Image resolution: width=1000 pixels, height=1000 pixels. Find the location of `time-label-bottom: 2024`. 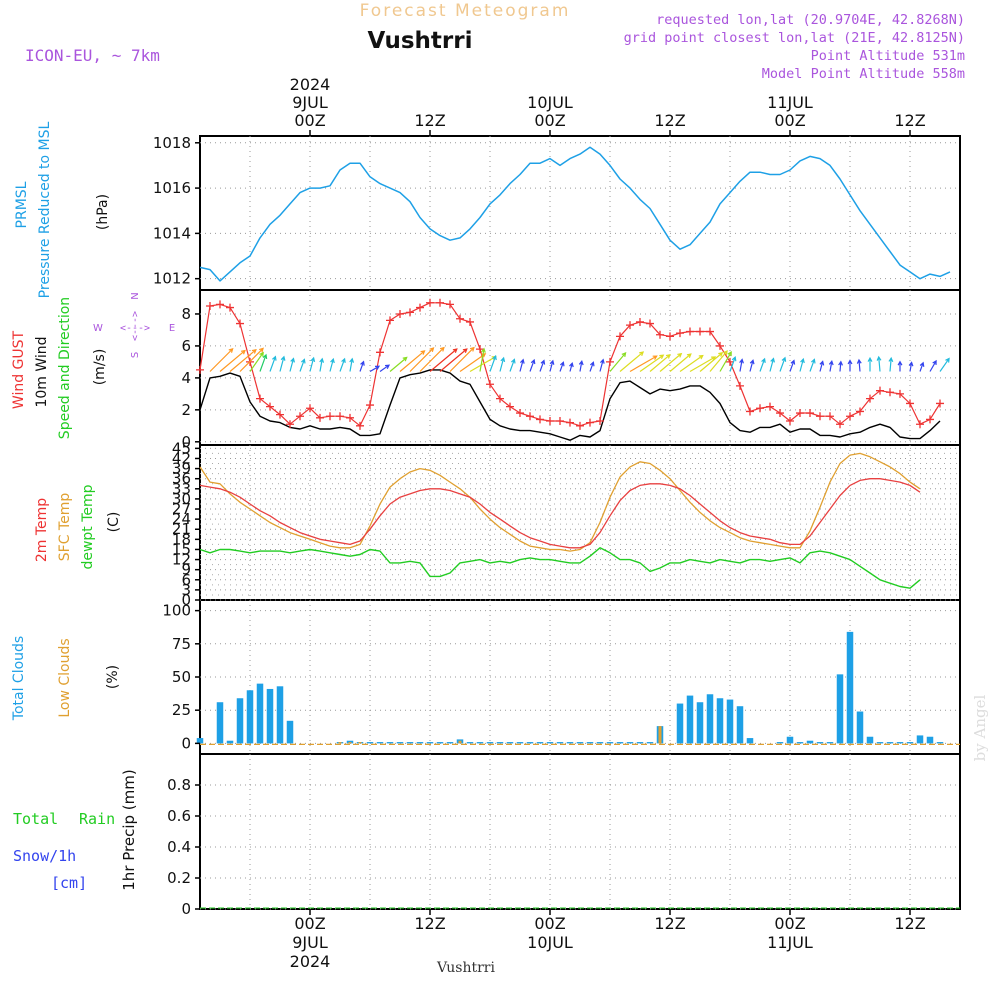

time-label-bottom: 2024 is located at coordinates (310, 961).